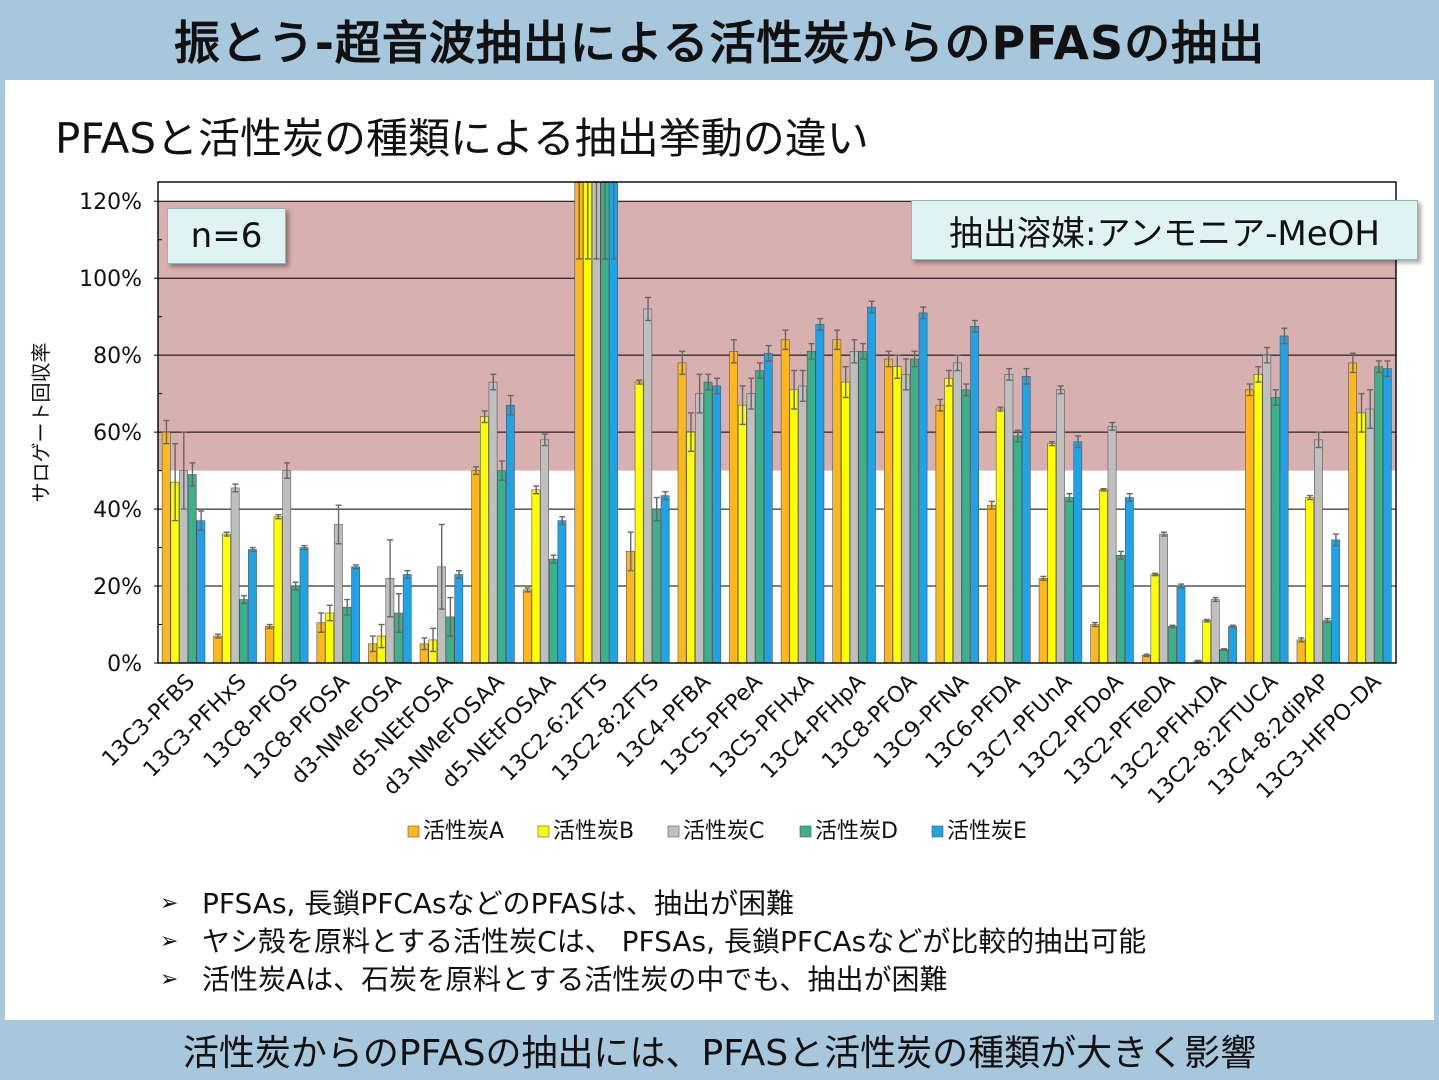 This screenshot has height=1080, width=1439. What do you see at coordinates (117, 587) in the screenshot?
I see `y-tick-label: 20%` at bounding box center [117, 587].